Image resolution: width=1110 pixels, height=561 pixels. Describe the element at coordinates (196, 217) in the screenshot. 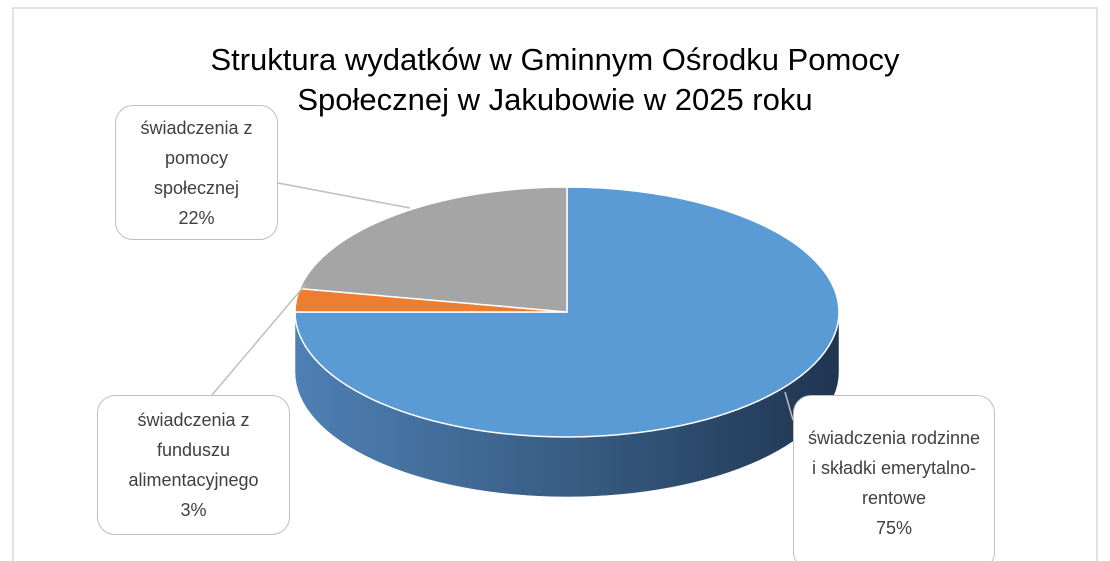

I see `value-label: 22%` at that location.